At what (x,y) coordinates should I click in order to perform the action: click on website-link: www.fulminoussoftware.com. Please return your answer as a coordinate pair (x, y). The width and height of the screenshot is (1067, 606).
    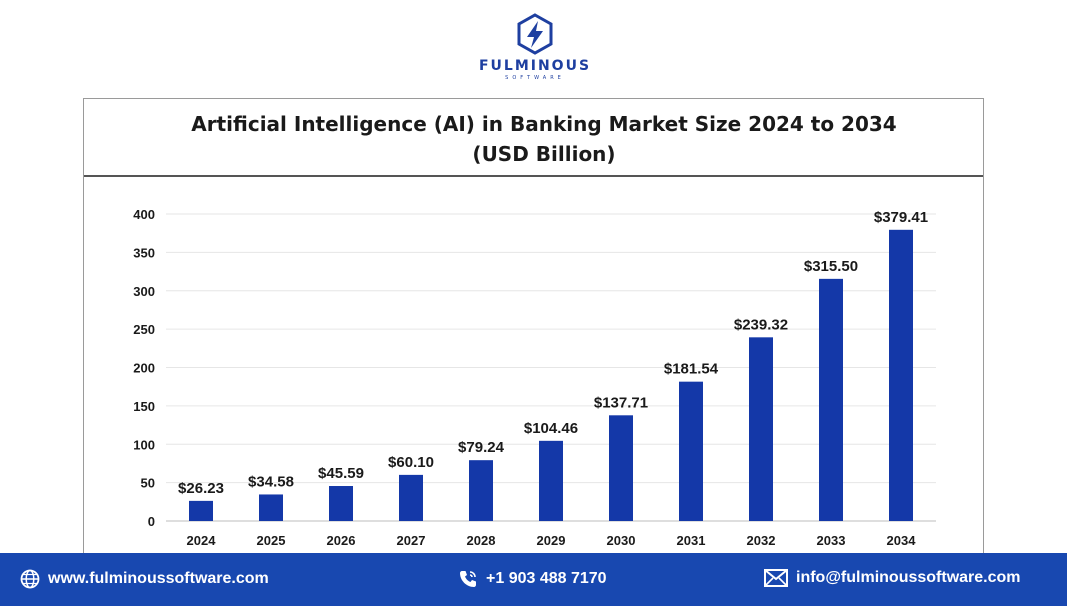
    Looking at the image, I should click on (158, 578).